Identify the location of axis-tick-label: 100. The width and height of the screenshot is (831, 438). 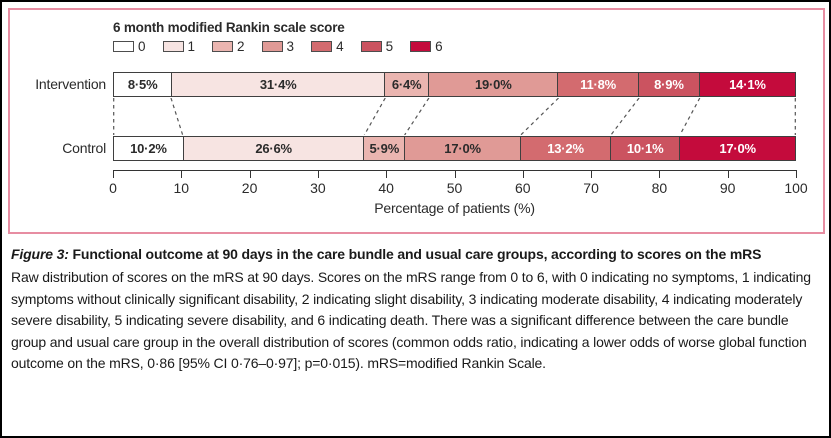
(796, 188).